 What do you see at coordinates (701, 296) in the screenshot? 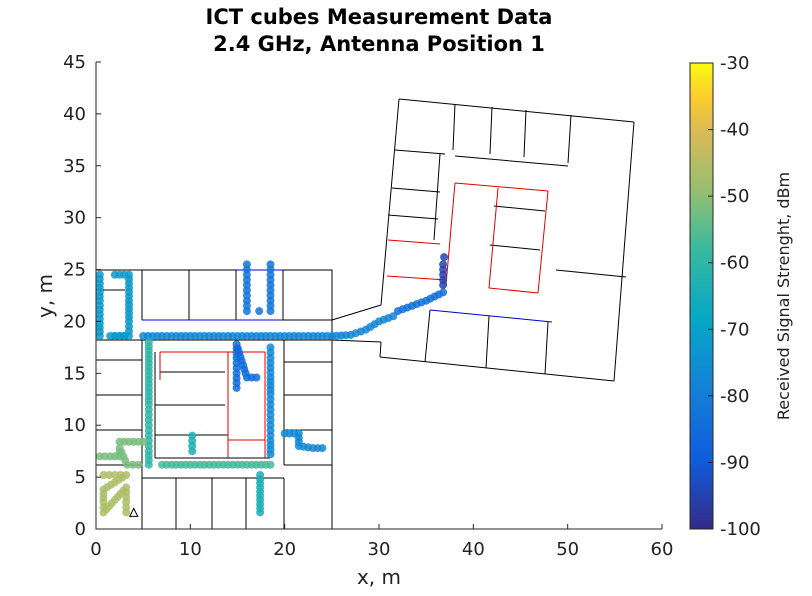
I see `colorbar` at bounding box center [701, 296].